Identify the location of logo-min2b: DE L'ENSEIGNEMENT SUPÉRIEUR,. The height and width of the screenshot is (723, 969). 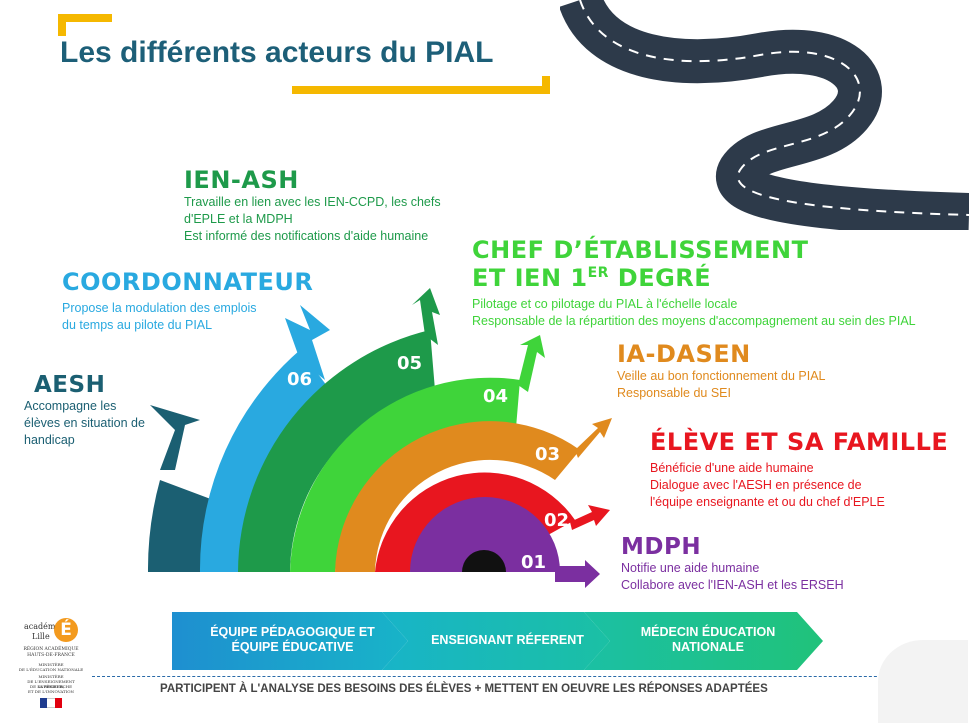
(51, 684).